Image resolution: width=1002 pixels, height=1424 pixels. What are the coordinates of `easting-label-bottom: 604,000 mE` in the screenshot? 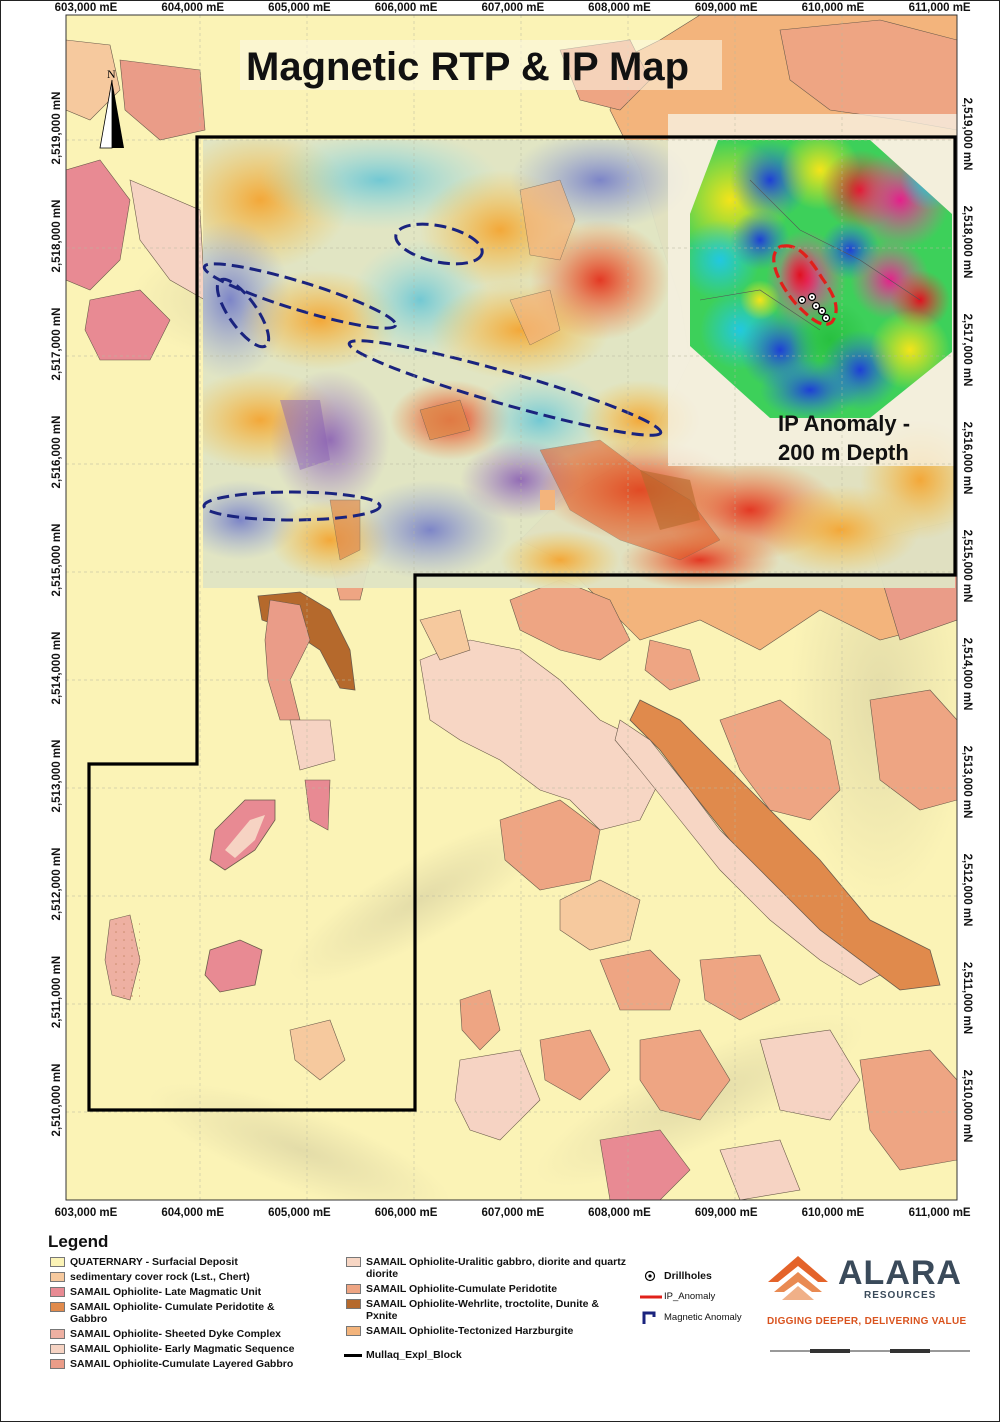 It's located at (192, 1213).